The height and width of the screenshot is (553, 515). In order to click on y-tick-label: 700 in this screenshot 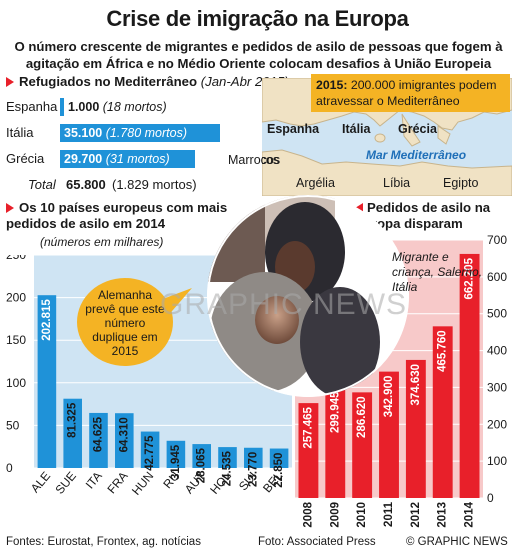, I will do `click(497, 240)`.